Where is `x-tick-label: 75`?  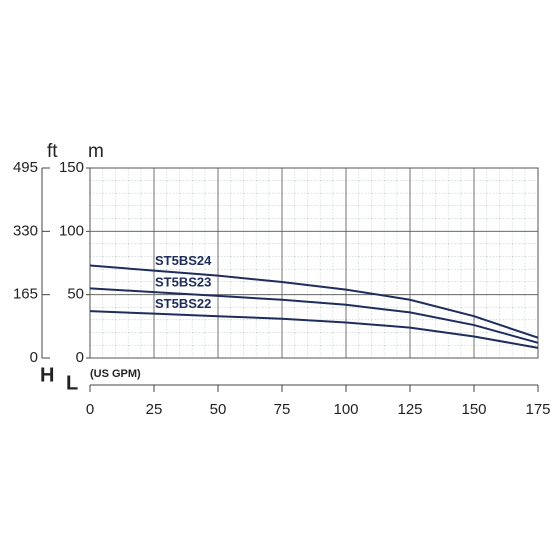 x-tick-label: 75 is located at coordinates (282, 409).